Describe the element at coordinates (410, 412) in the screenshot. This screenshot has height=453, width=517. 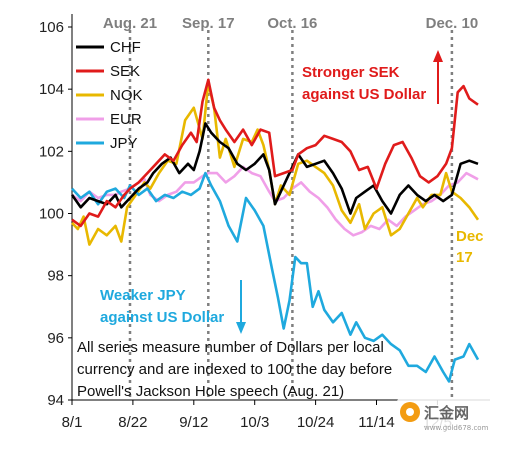
I see `watermark-logo-inner-icon` at that location.